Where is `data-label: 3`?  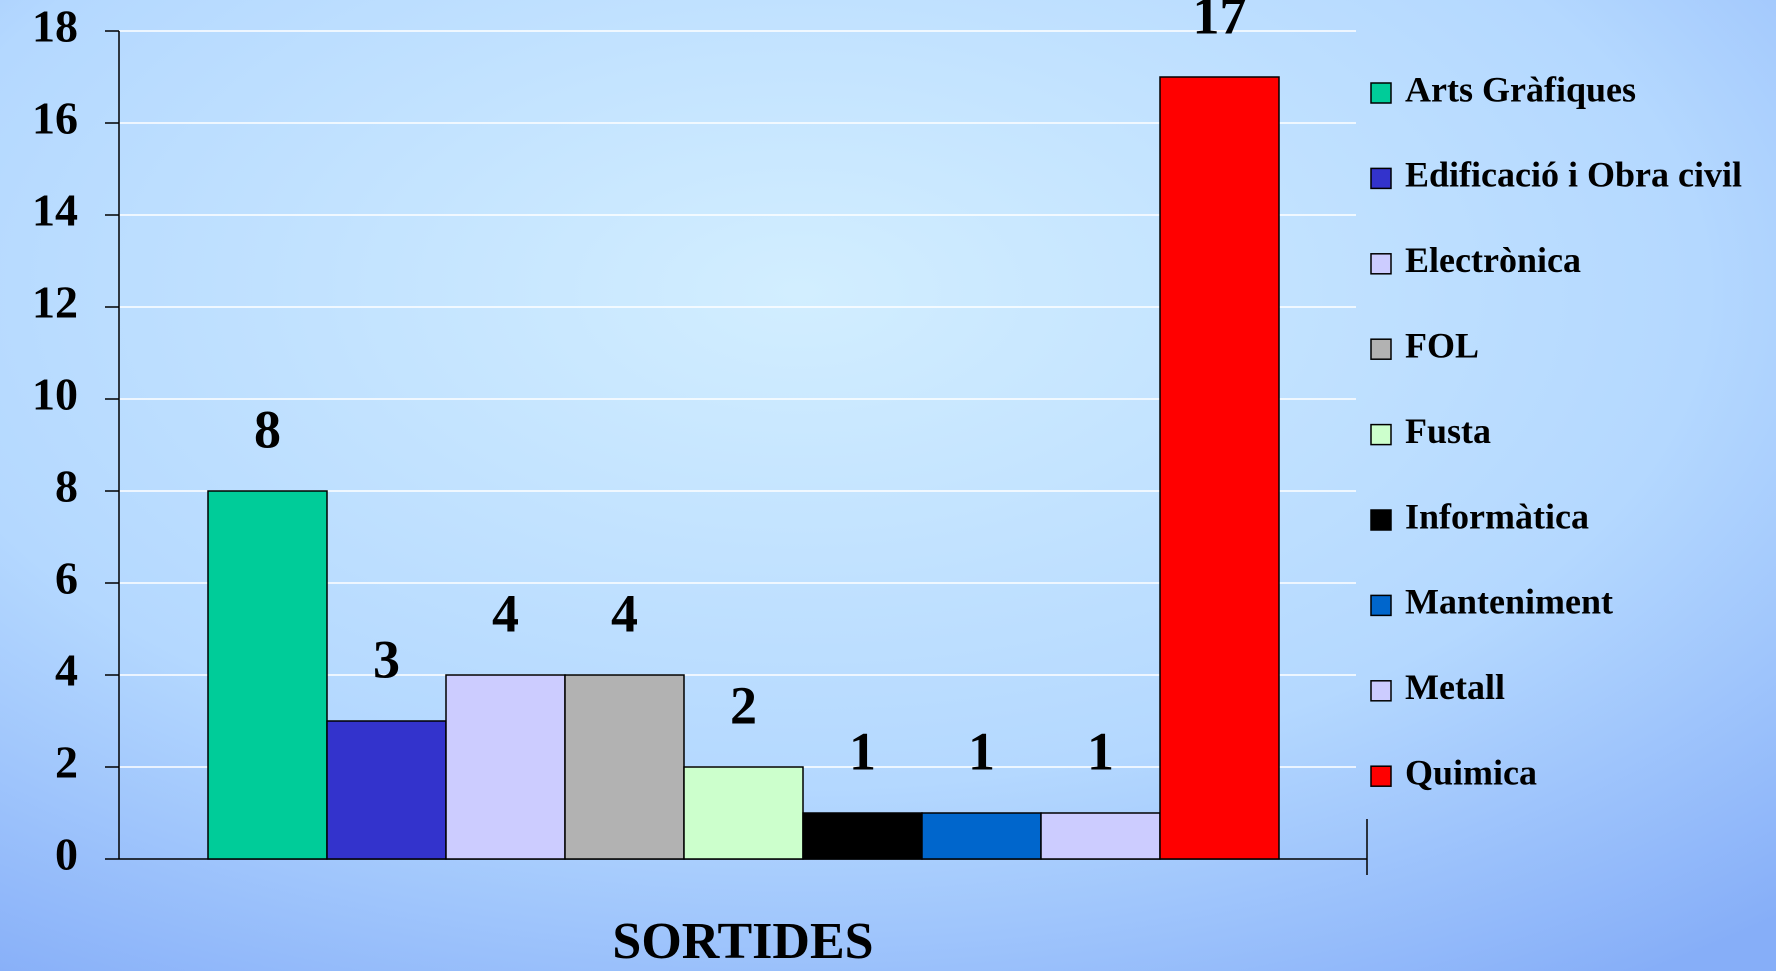
data-label: 3 is located at coordinates (386, 659).